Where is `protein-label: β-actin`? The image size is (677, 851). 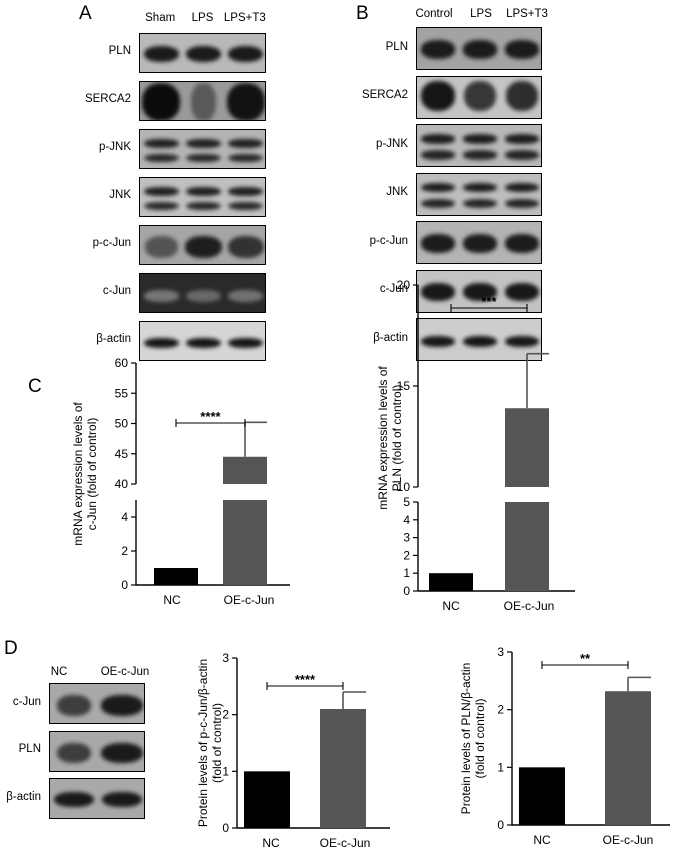 protein-label: β-actin is located at coordinates (390, 337).